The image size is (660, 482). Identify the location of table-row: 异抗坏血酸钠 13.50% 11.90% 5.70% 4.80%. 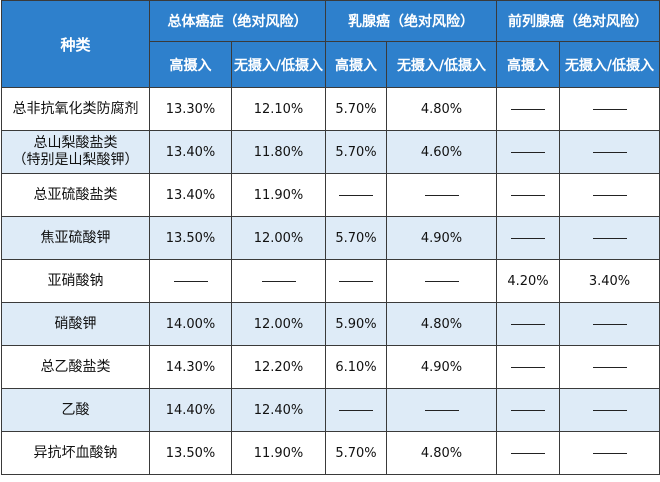
(330, 453).